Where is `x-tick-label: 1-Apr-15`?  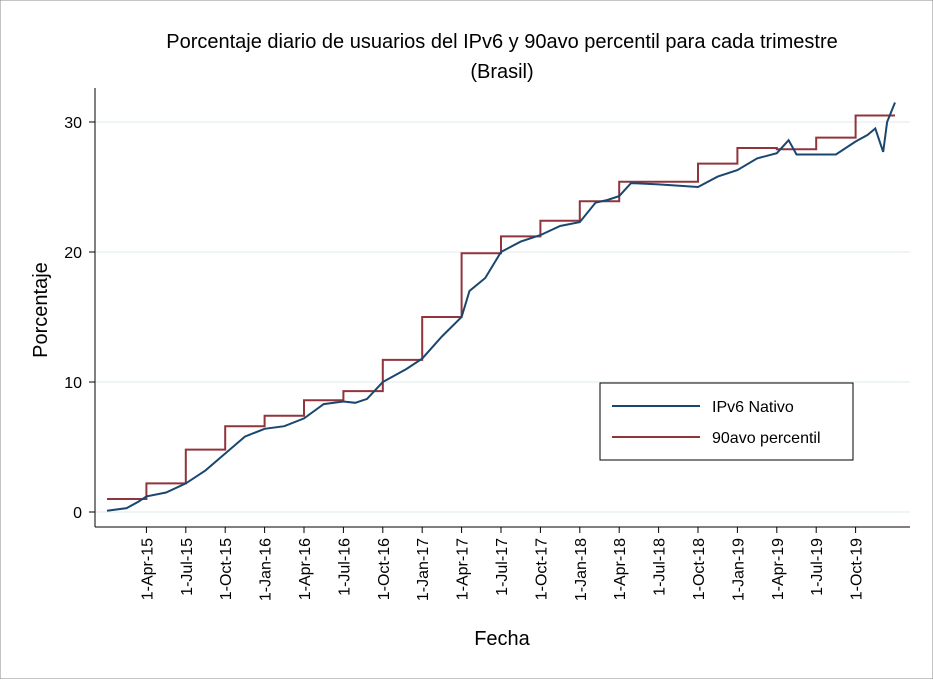
x-tick-label: 1-Apr-15 is located at coordinates (147, 569).